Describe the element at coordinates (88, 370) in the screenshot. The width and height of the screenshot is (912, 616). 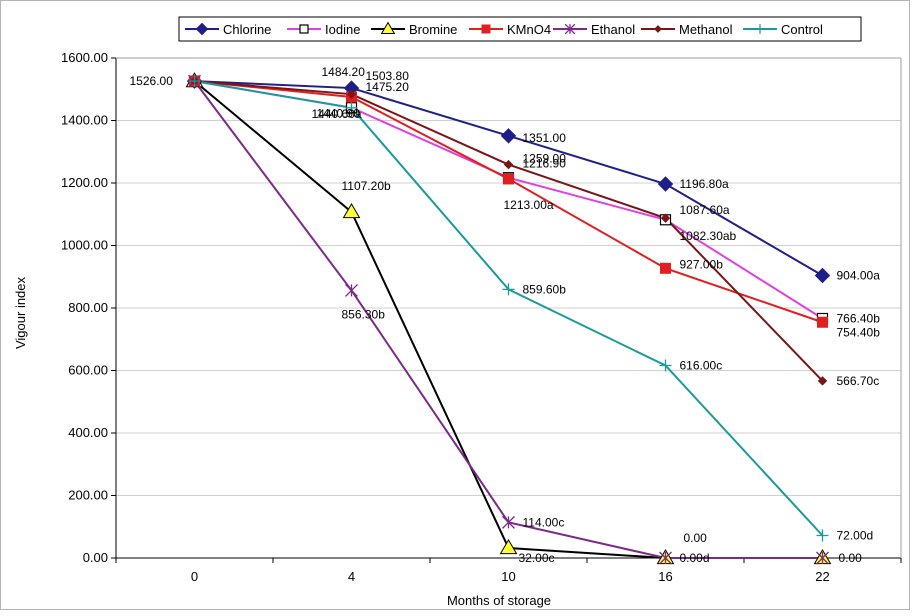
I see `y-tick-label: 600.00` at that location.